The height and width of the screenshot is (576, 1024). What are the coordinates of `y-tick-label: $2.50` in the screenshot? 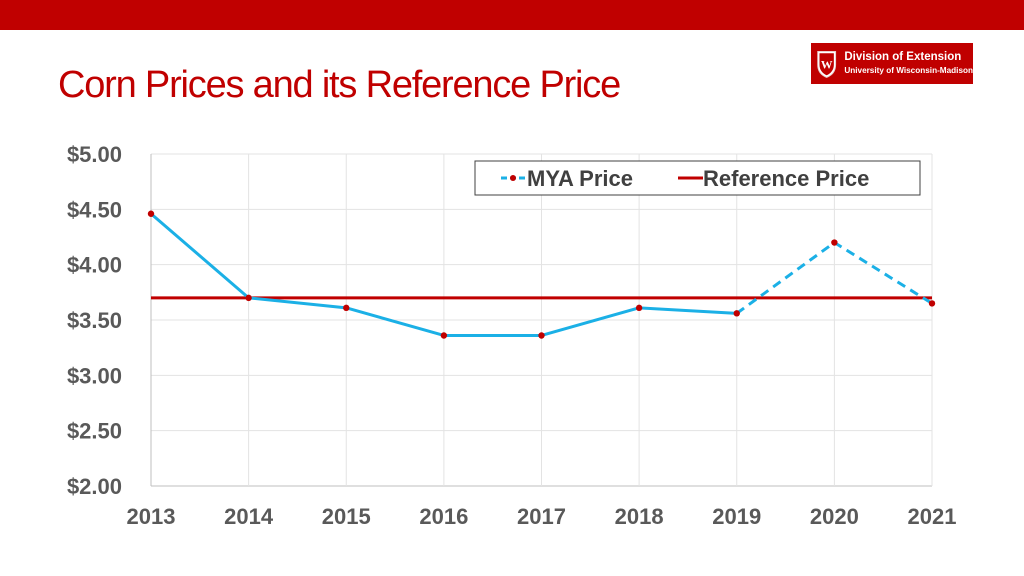 It's located at (94, 431).